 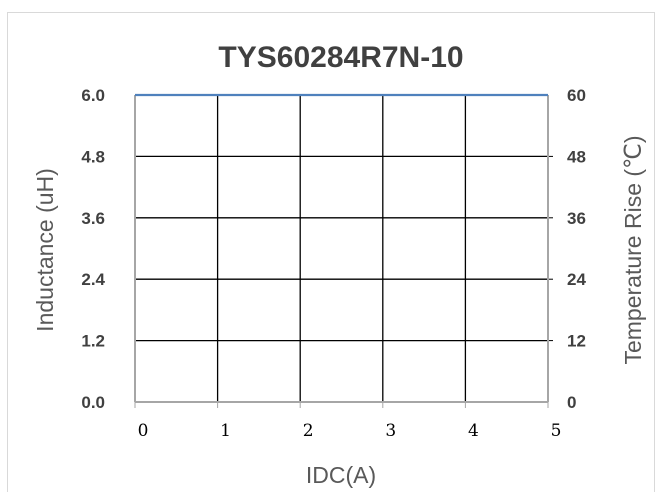 What do you see at coordinates (143, 431) in the screenshot?
I see `x-tick-label: 0` at bounding box center [143, 431].